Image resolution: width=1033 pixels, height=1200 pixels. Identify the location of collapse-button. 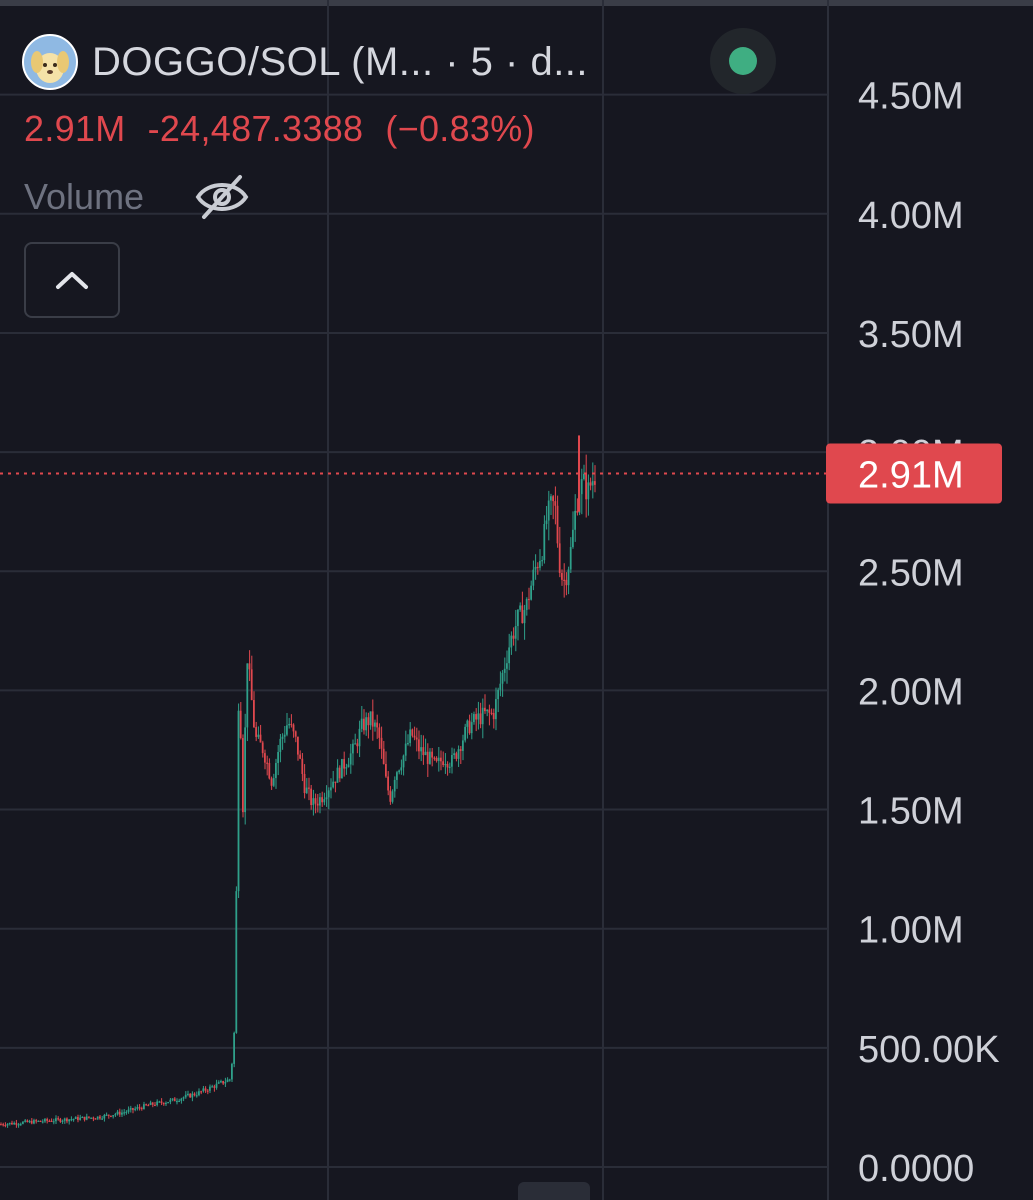
(72, 280).